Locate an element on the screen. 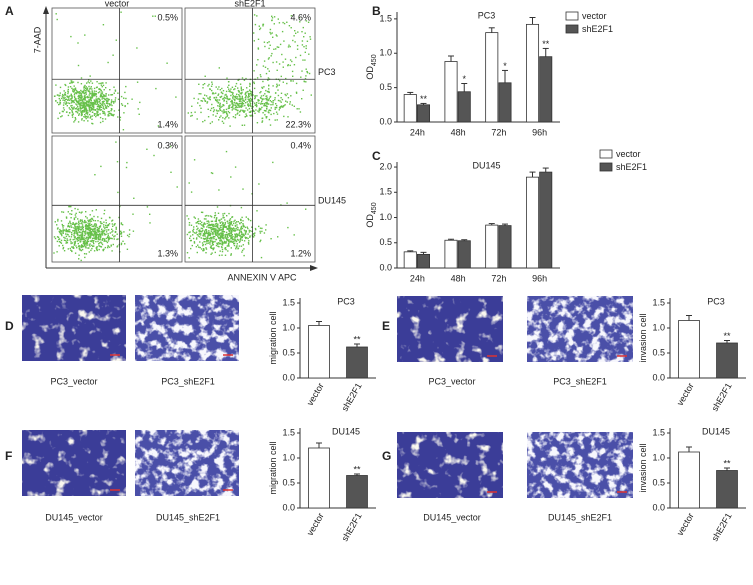 The height and width of the screenshot is (585, 753). image-caption: PC3_vector is located at coordinates (451, 381).